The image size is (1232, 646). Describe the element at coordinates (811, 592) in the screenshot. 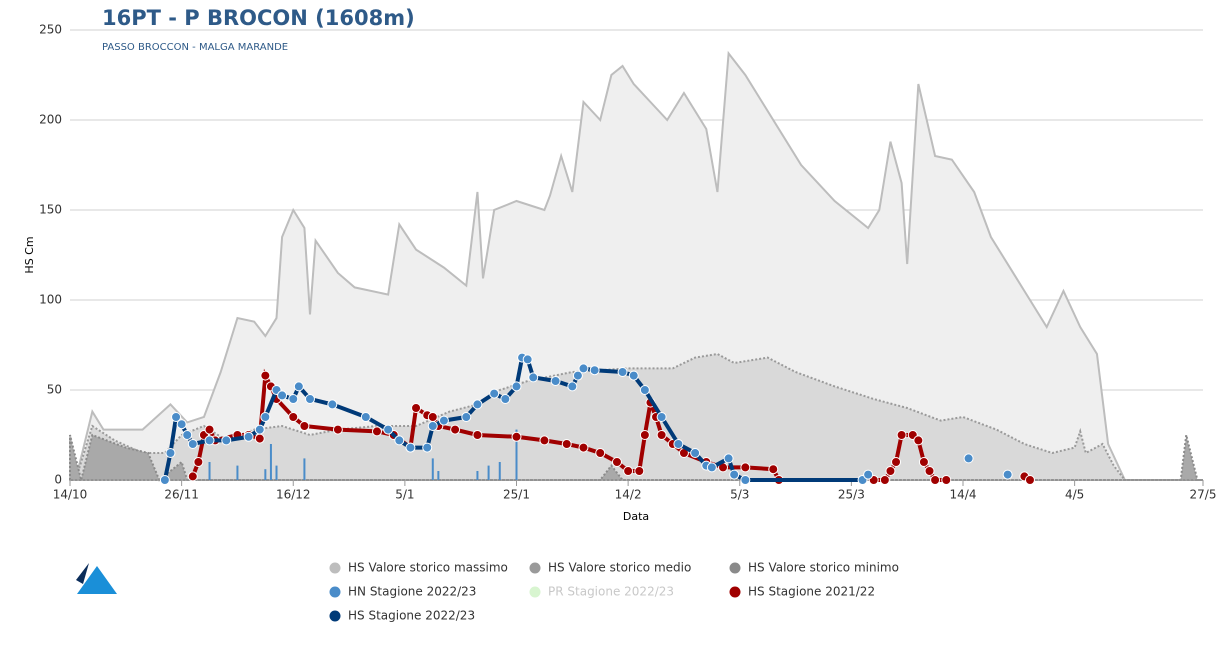

I see `legend-label: HS Stagione 2021/22` at that location.